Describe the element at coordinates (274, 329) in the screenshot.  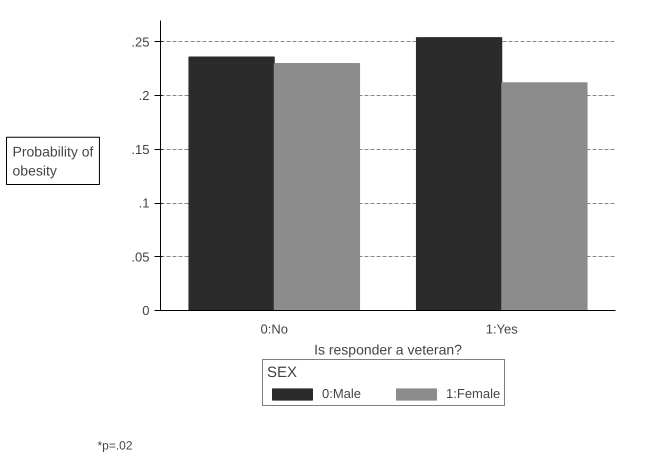
I see `x-tick-label: 0:No` at that location.